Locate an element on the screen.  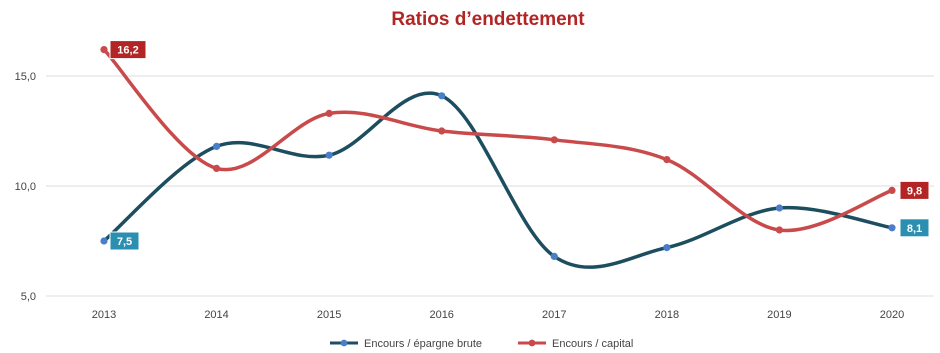
data-label-text: 7,5 is located at coordinates (124, 242).